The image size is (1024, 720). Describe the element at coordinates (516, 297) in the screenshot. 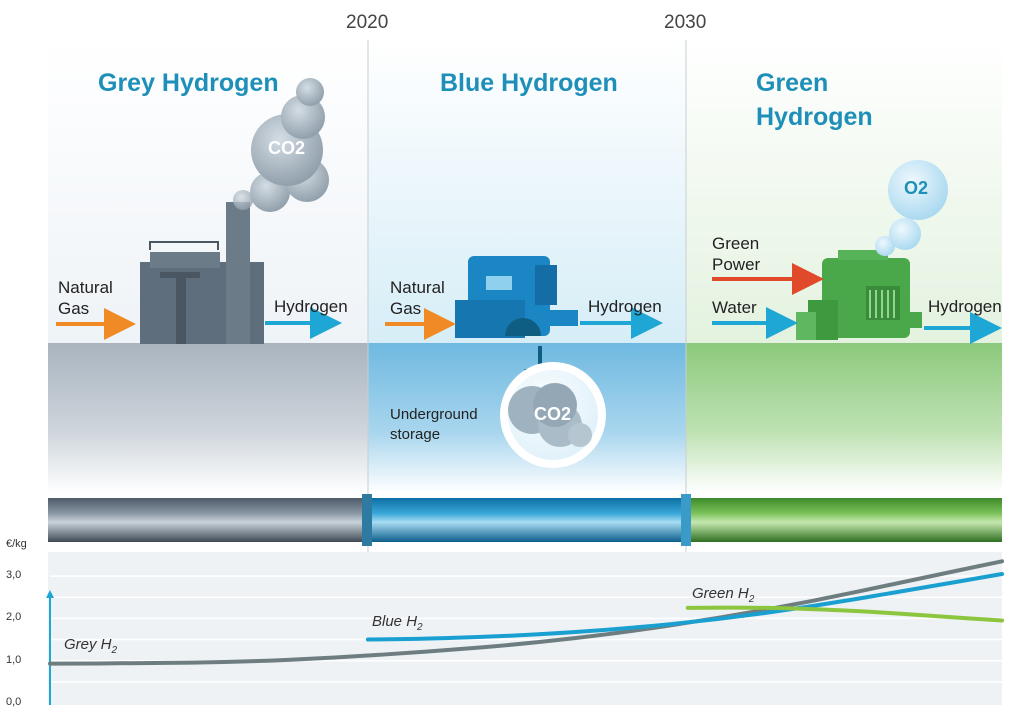

I see `blue-plant-icon` at that location.